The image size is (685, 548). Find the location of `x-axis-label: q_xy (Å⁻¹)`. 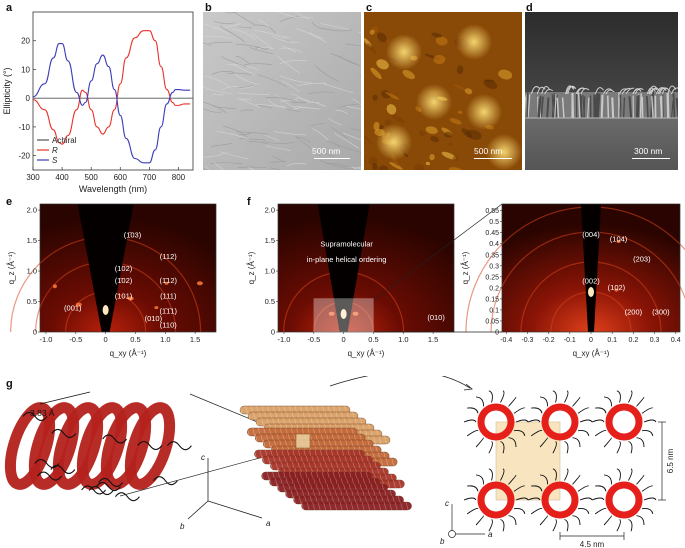

x-axis-label: q_xy (Å⁻¹) is located at coordinates (591, 353).